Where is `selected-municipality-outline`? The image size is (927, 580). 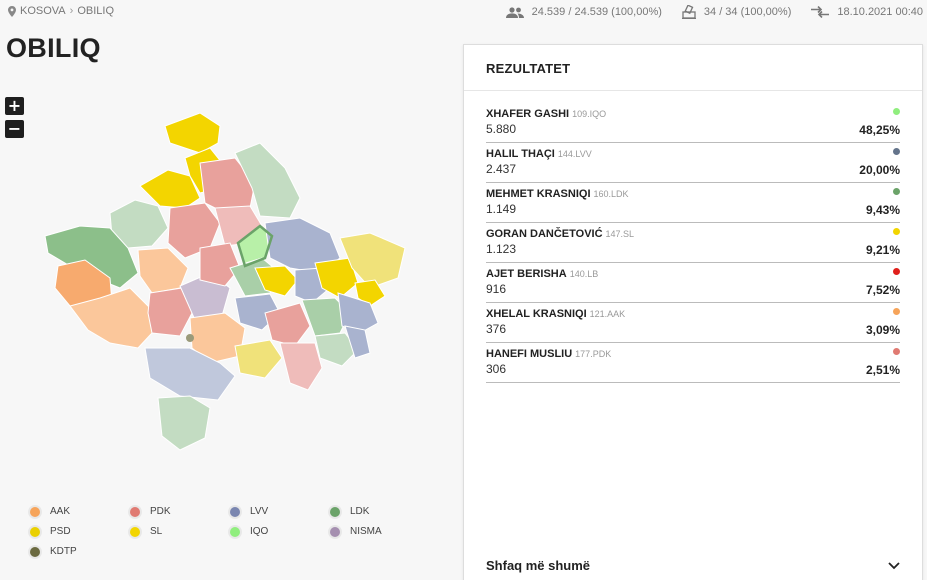
selected-municipality-outline is located at coordinates (255, 246).